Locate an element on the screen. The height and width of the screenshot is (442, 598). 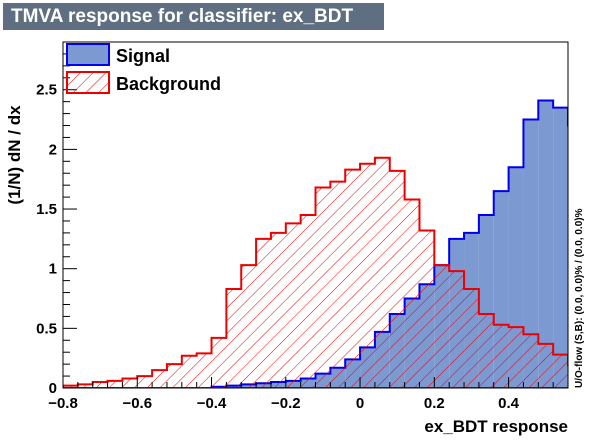
x-tick-label: −0.6 is located at coordinates (137, 403).